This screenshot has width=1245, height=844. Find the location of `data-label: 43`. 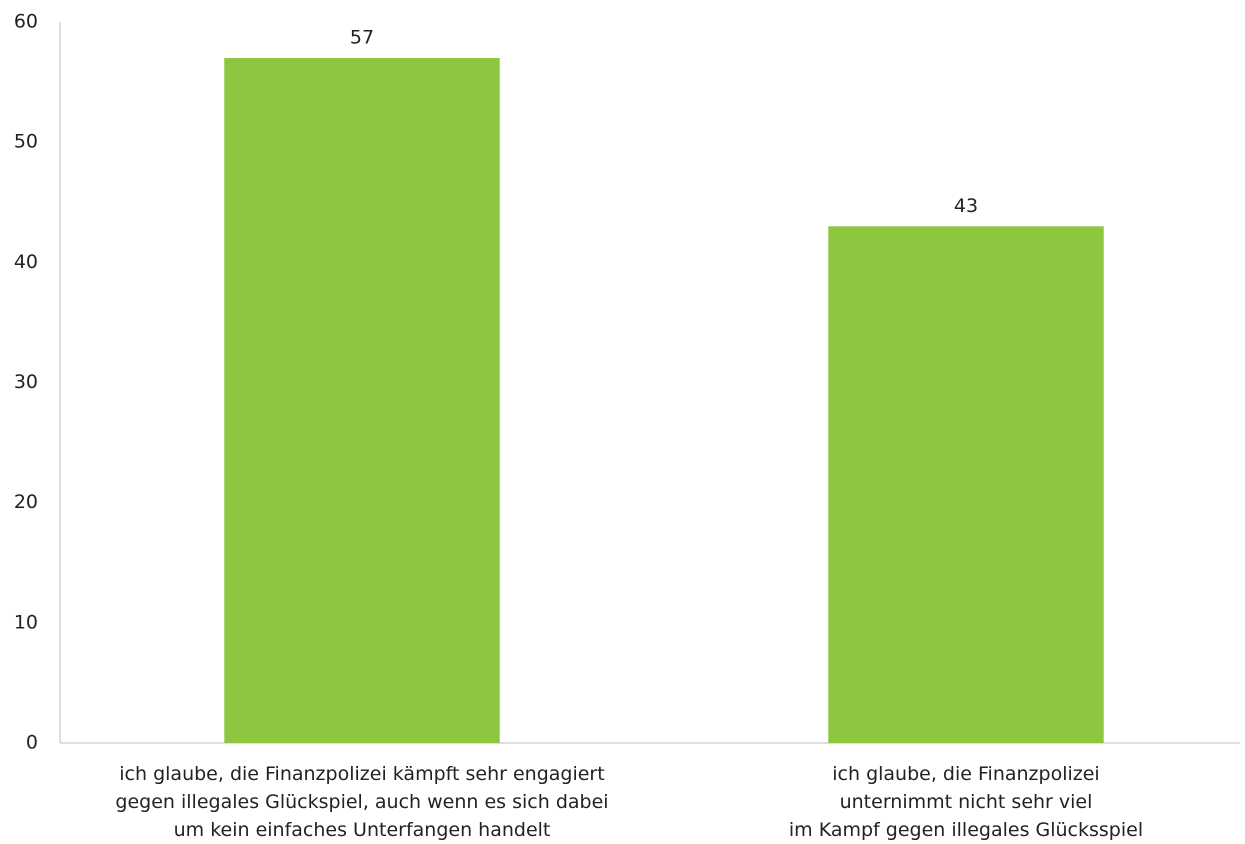

data-label: 43 is located at coordinates (966, 206).